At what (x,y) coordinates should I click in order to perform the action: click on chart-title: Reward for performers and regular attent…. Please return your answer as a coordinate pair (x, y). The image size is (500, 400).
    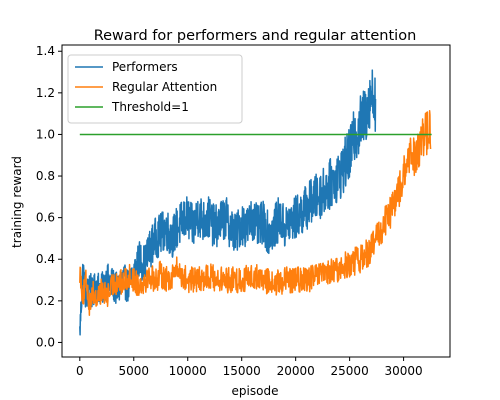
    Looking at the image, I should click on (255, 36).